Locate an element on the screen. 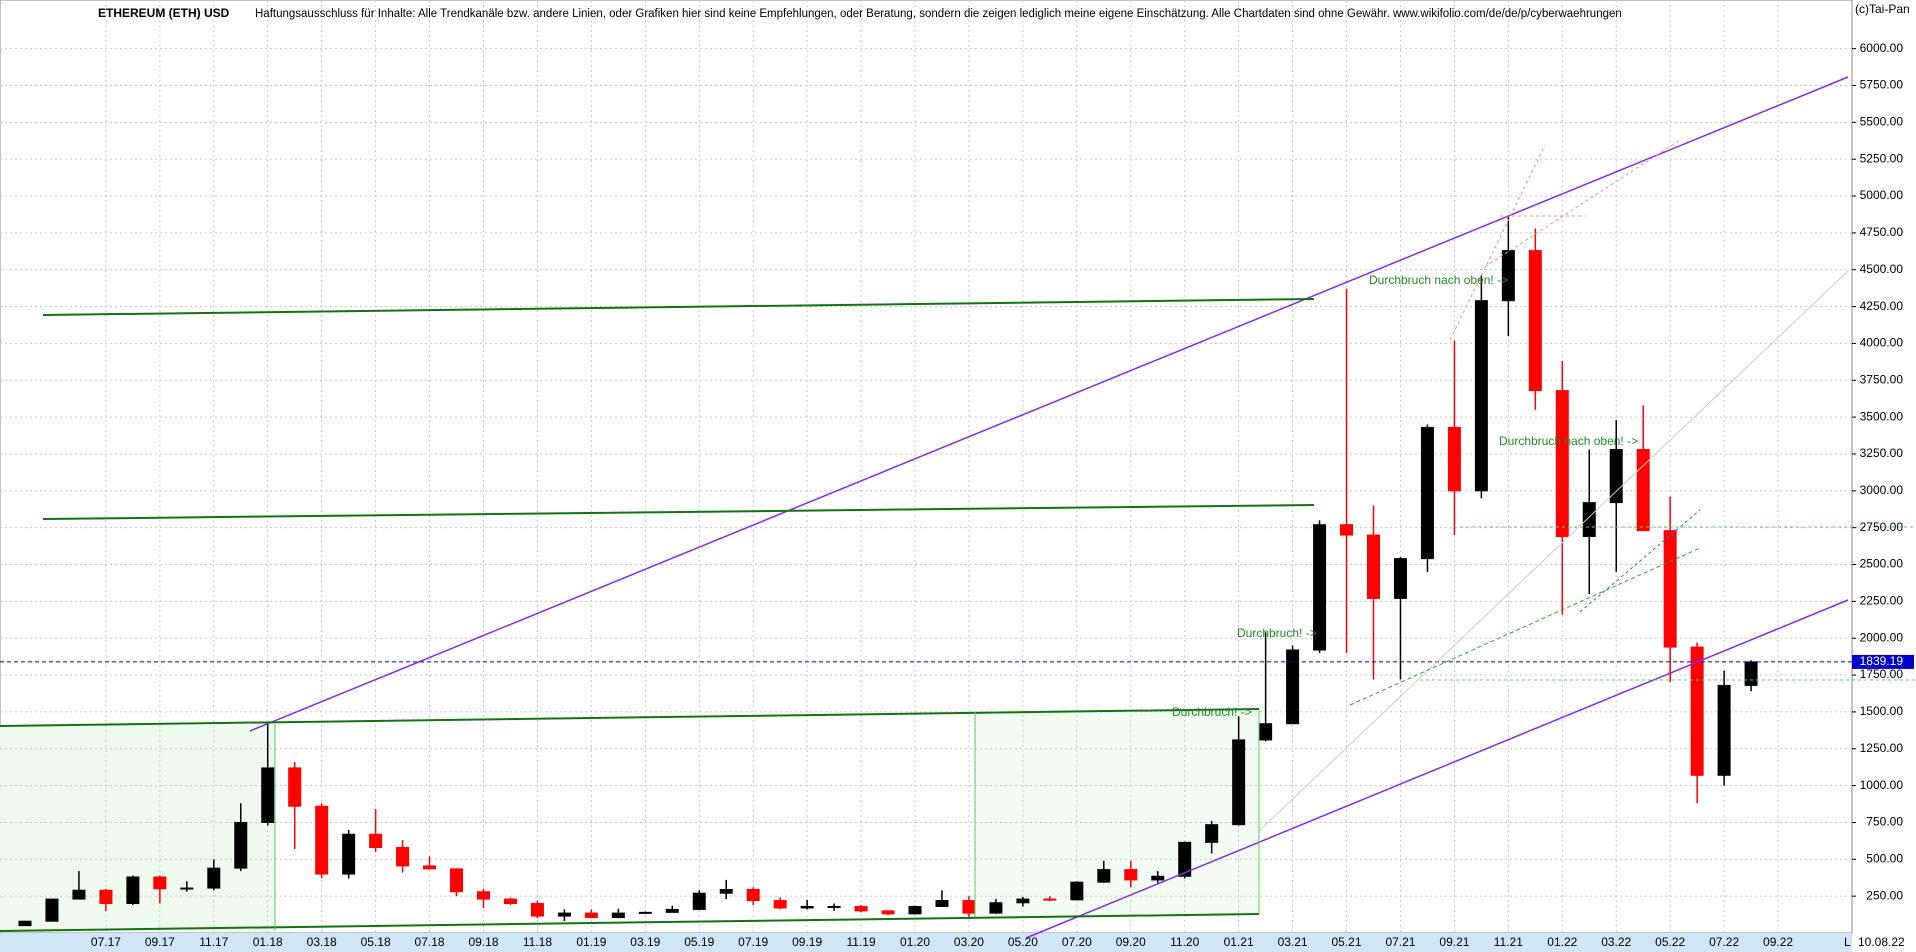 This screenshot has height=952, width=1916. x-tick-label: 03.21 is located at coordinates (1293, 942).